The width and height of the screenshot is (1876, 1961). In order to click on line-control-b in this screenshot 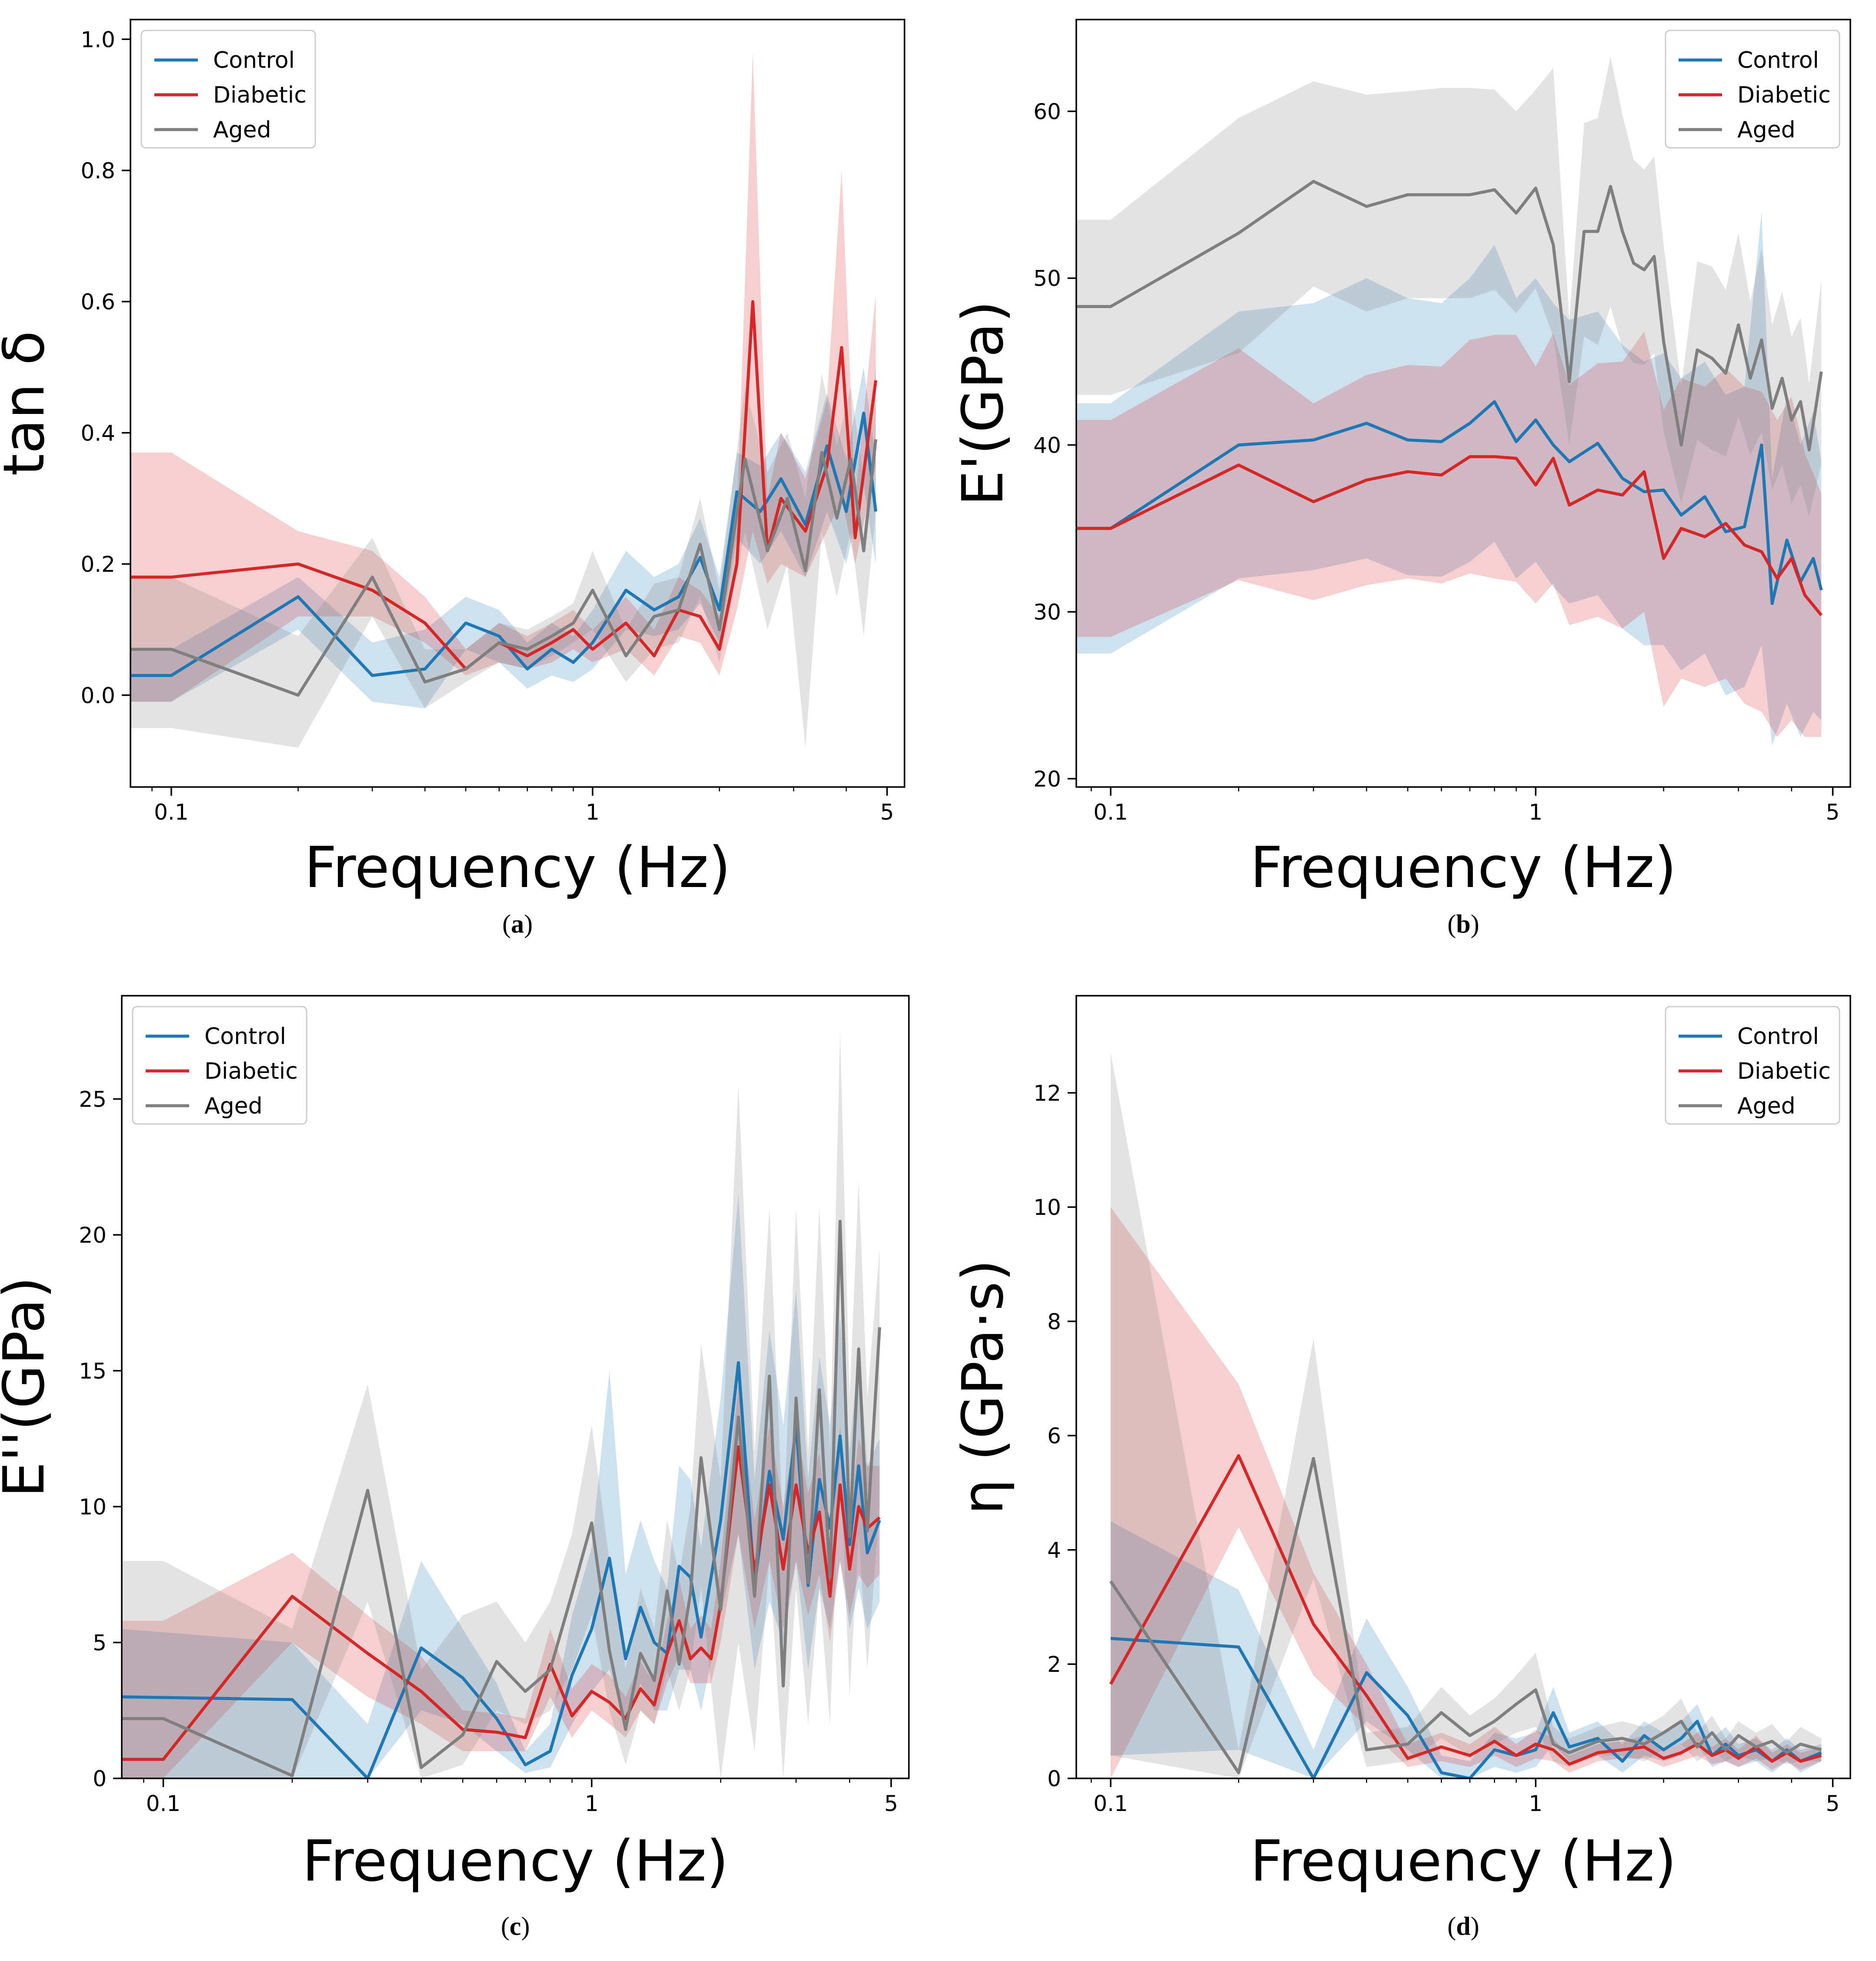, I will do `click(1449, 502)`.